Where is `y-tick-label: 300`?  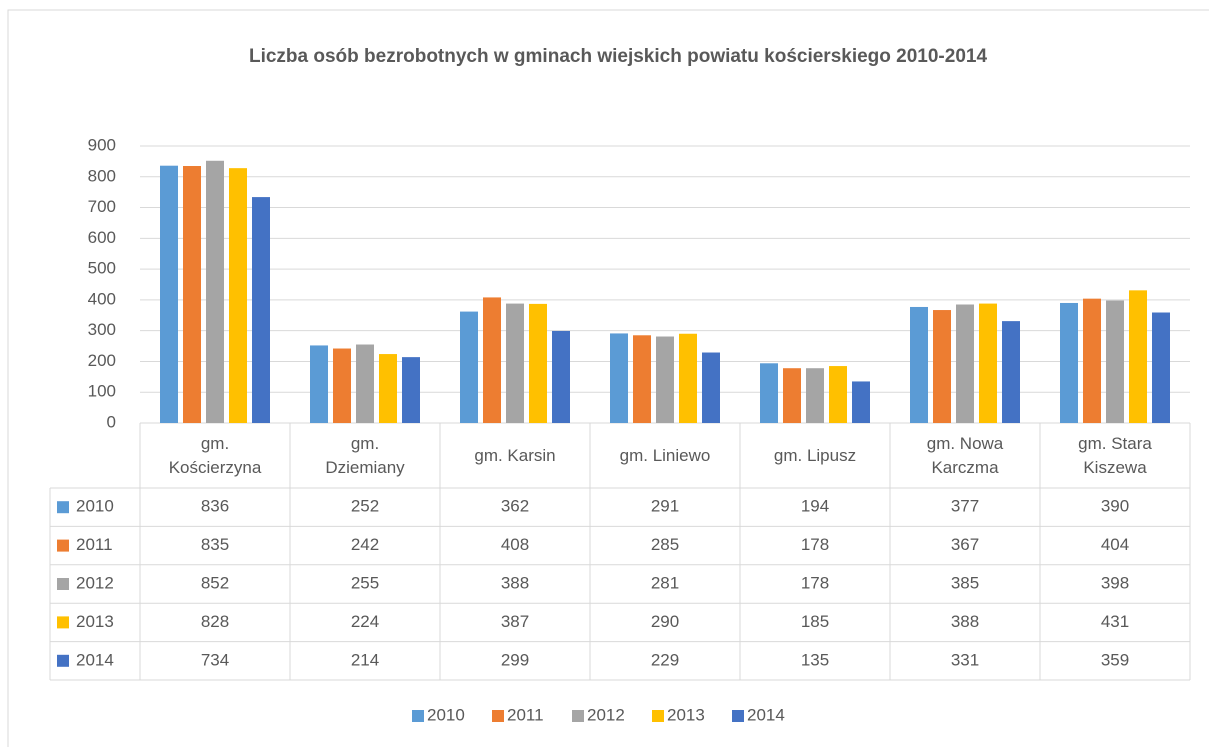
y-tick-label: 300 is located at coordinates (102, 329).